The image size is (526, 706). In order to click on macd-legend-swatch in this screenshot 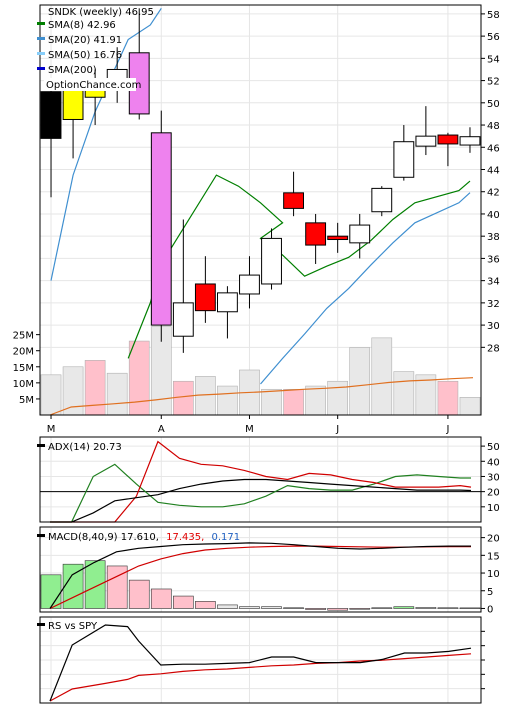, I will do `click(41, 535)`.